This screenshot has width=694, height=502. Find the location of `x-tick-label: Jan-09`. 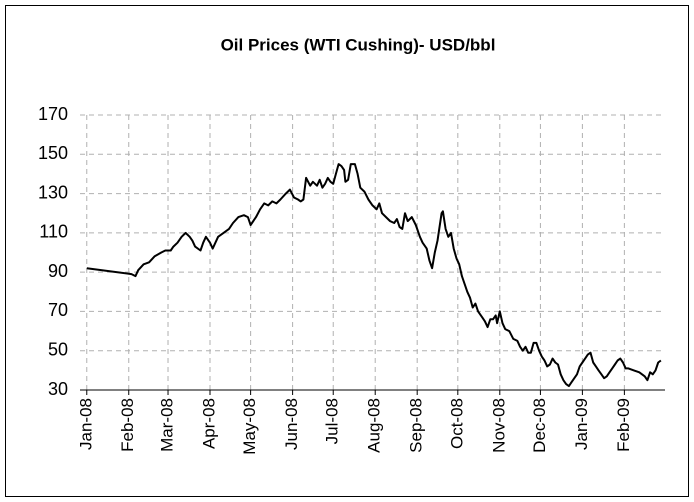

x-tick-label: Jan-09 is located at coordinates (581, 424).